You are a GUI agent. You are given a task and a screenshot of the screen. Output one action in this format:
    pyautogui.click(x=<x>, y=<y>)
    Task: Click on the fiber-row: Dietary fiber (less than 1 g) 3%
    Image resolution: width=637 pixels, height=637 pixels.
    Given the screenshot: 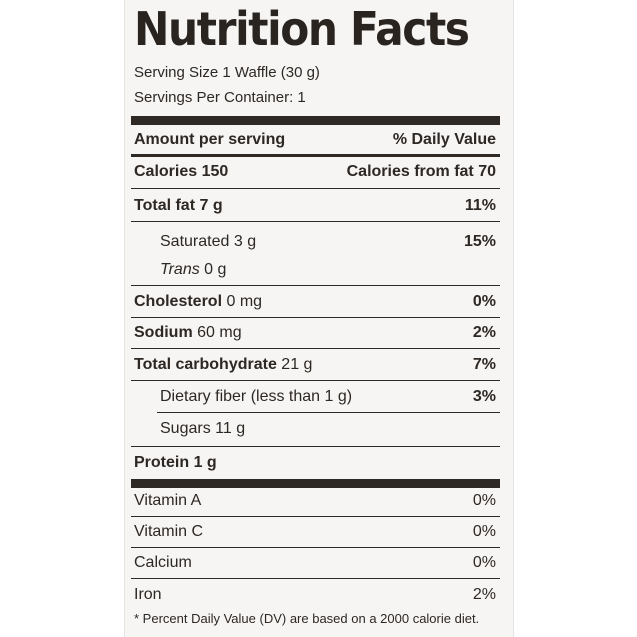 What is the action you would take?
    pyautogui.click(x=328, y=397)
    